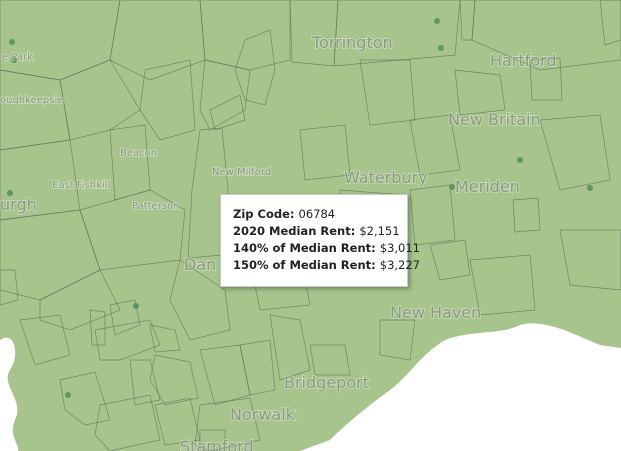 The height and width of the screenshot is (451, 621). Describe the element at coordinates (379, 231) in the screenshot. I see `tooltip-value: $2,151` at that location.